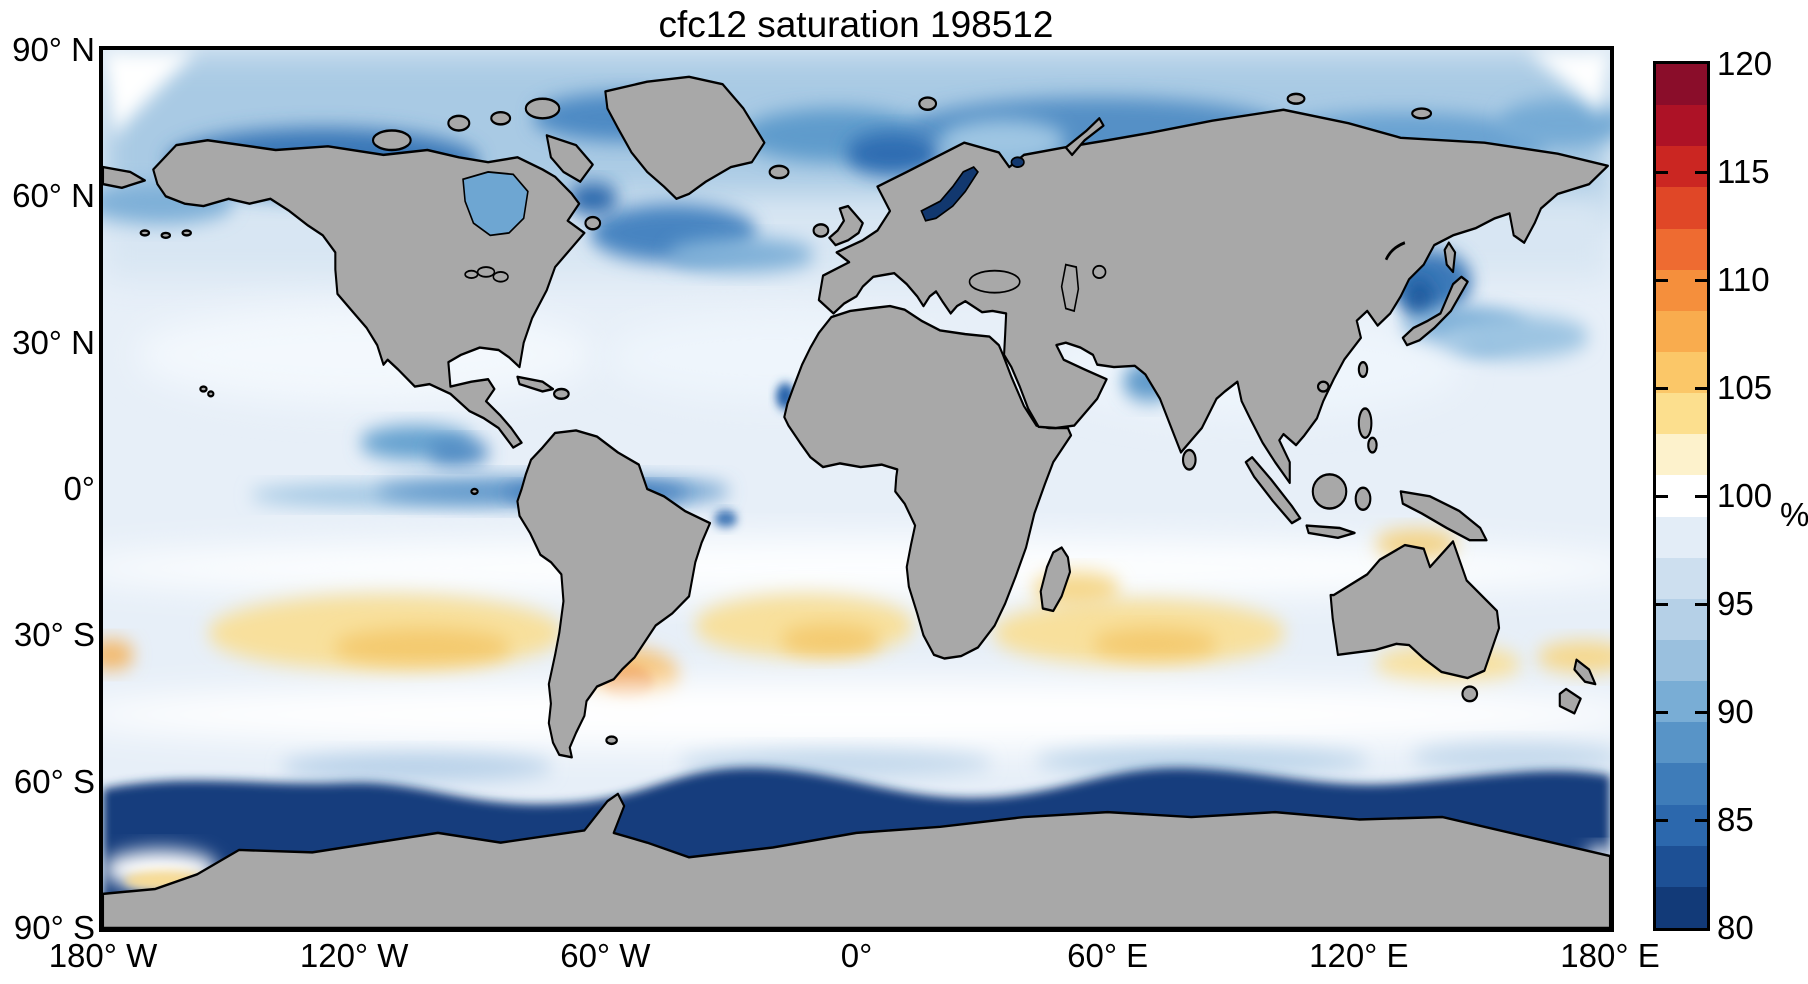 The width and height of the screenshot is (1808, 984). What do you see at coordinates (53, 49) in the screenshot?
I see `y-tick-label: 90° N` at bounding box center [53, 49].